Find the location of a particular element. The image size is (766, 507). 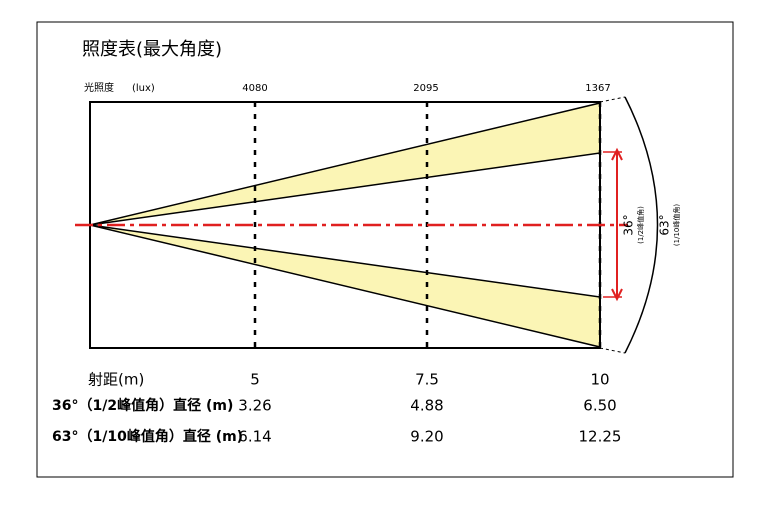

cell-value: 5 is located at coordinates (255, 380).